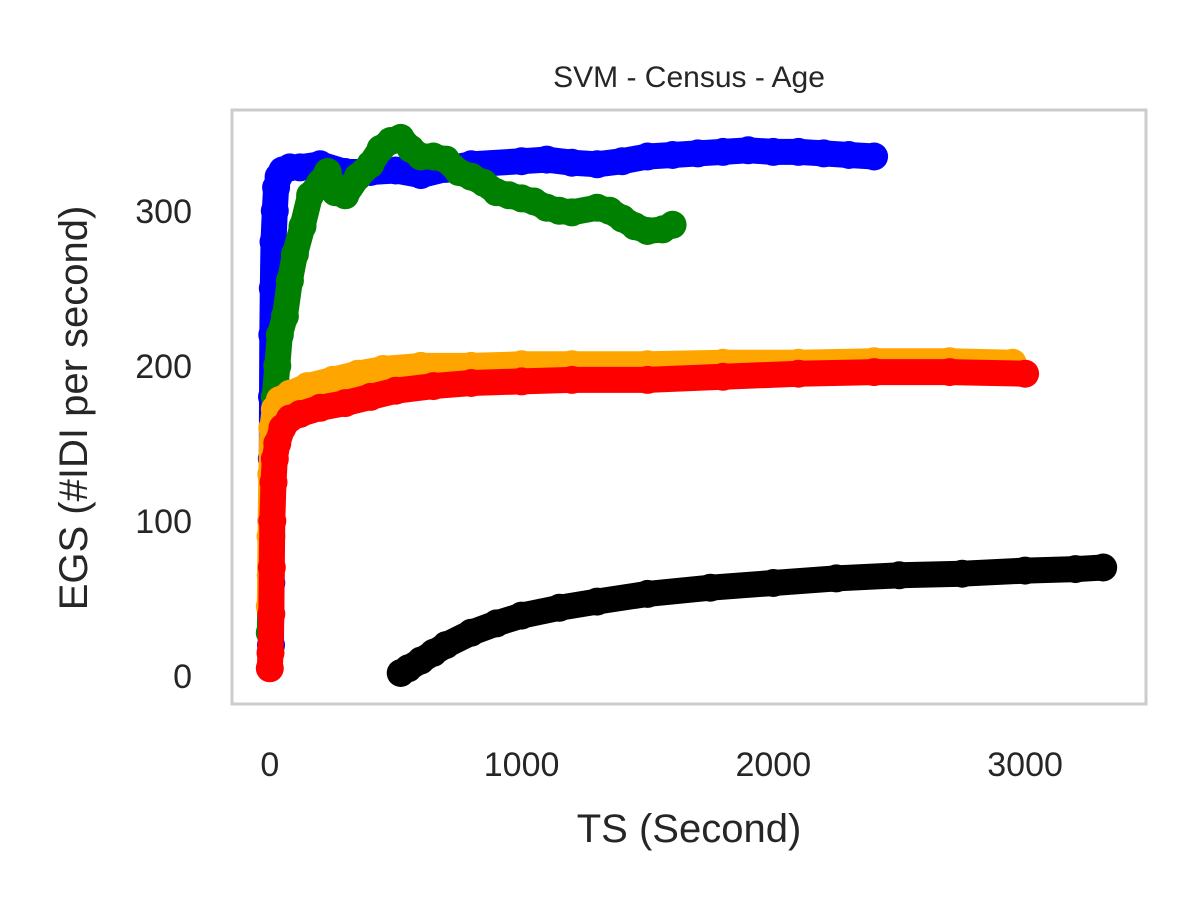 The height and width of the screenshot is (900, 1200). I want to click on chart-title: SVM - Census - Age, so click(689, 77).